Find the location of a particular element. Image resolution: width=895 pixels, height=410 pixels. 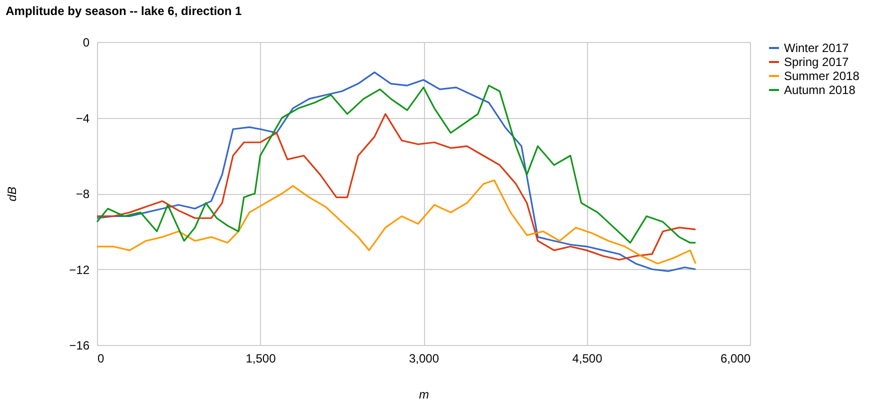

x-tick-label: 3,000 is located at coordinates (424, 359).